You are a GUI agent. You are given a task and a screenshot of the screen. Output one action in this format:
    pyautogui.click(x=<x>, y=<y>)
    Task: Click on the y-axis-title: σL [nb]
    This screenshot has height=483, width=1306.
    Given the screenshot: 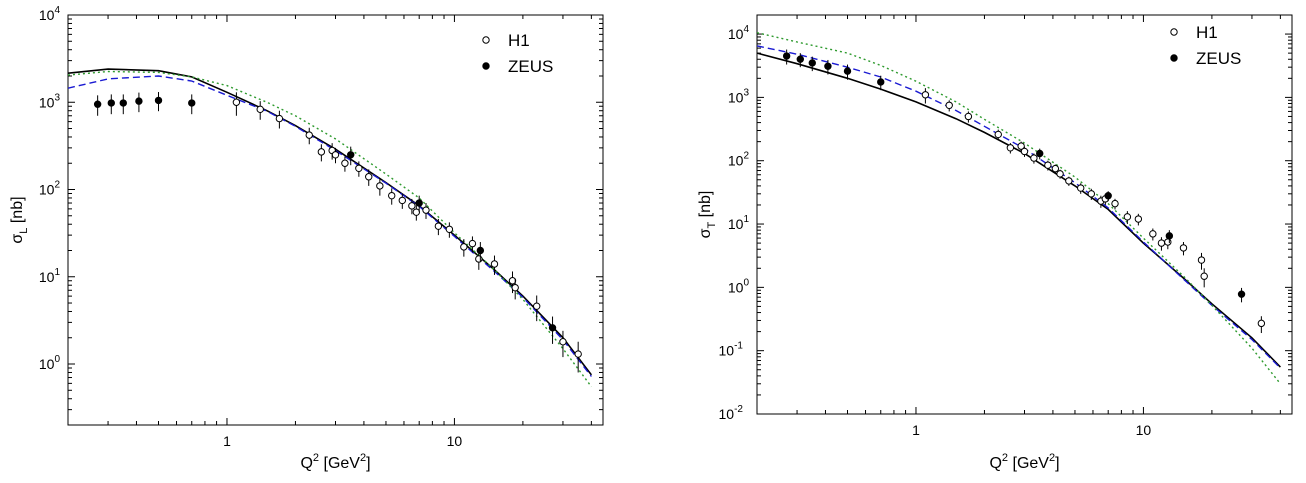 What is the action you would take?
    pyautogui.click(x=19, y=219)
    